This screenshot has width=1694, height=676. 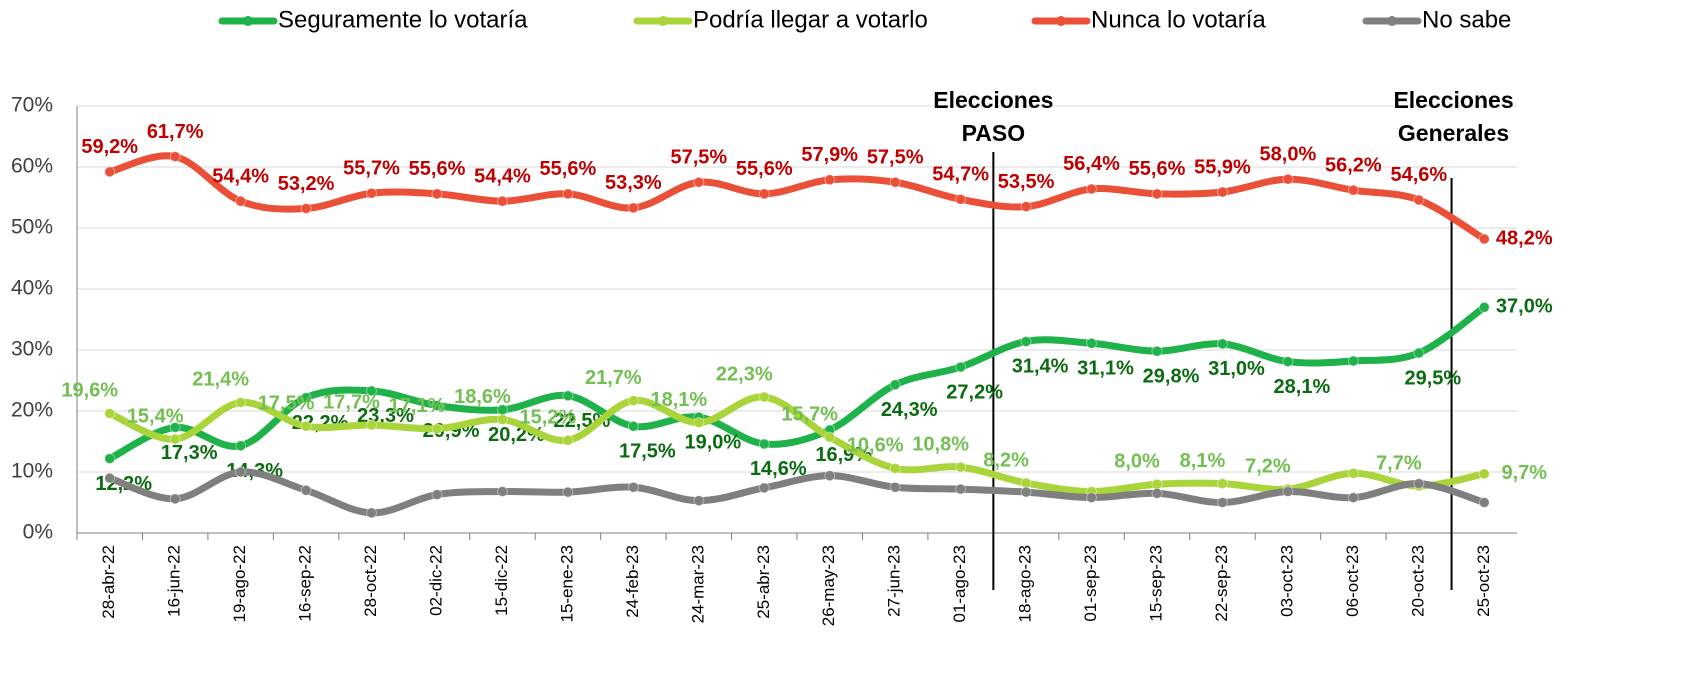 I want to click on data-label: 10,8%, so click(x=940, y=444).